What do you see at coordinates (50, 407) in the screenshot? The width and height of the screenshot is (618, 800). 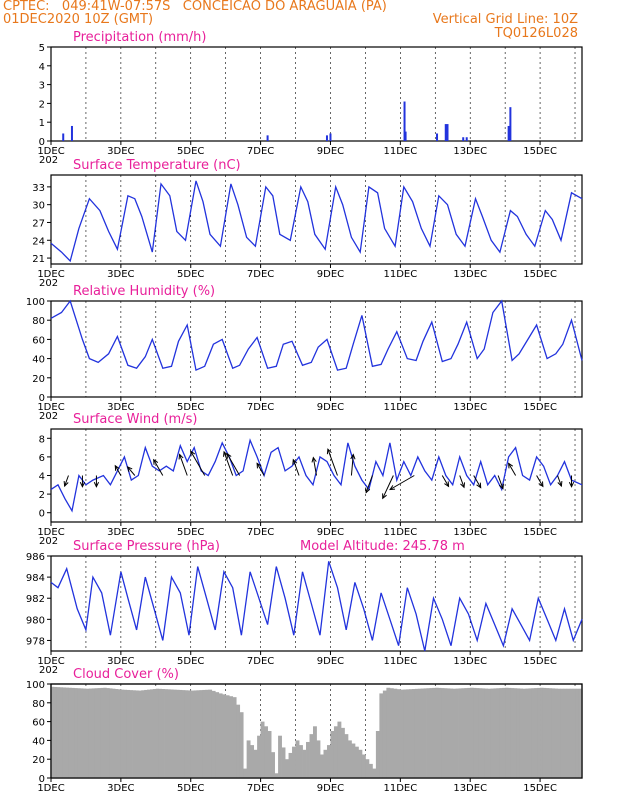 I see `rh-xtick-label: 1DEC` at bounding box center [50, 407].